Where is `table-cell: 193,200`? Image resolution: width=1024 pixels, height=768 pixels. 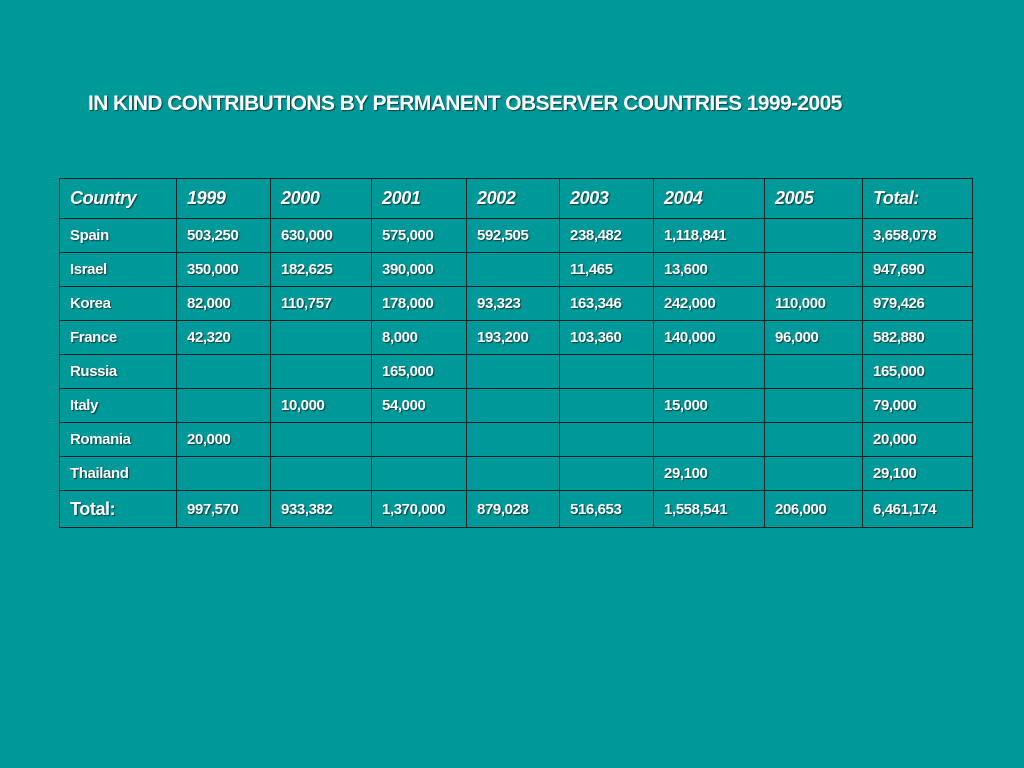
table-cell: 193,200 is located at coordinates (513, 337).